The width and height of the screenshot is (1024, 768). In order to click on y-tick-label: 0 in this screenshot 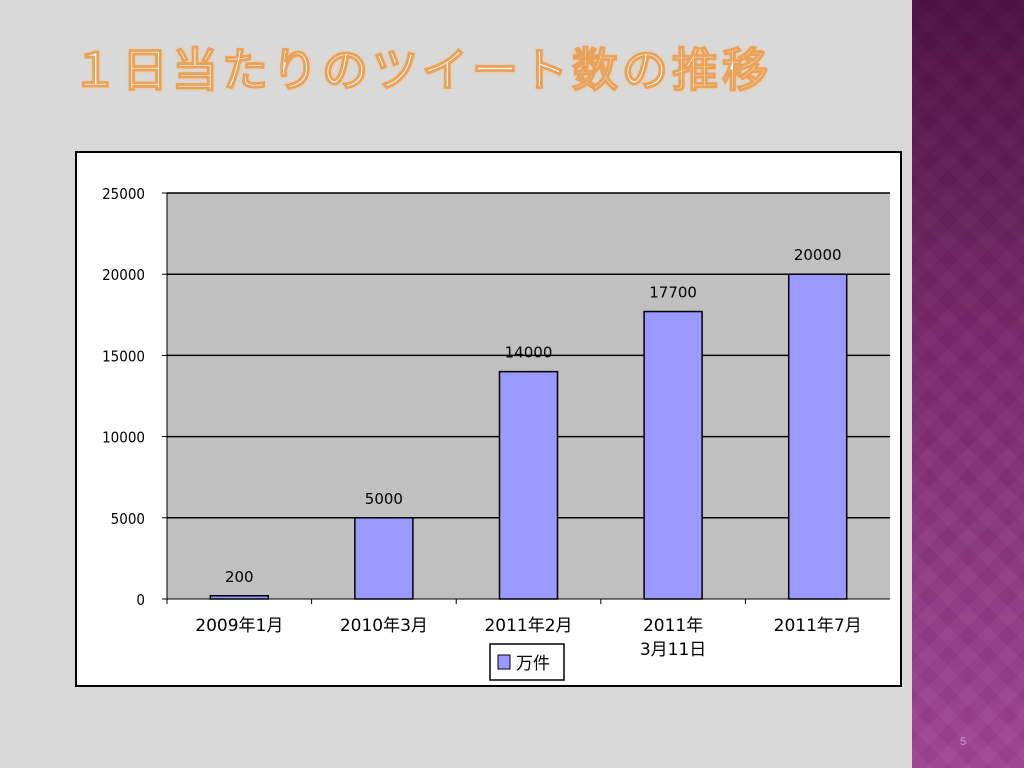, I will do `click(140, 600)`.